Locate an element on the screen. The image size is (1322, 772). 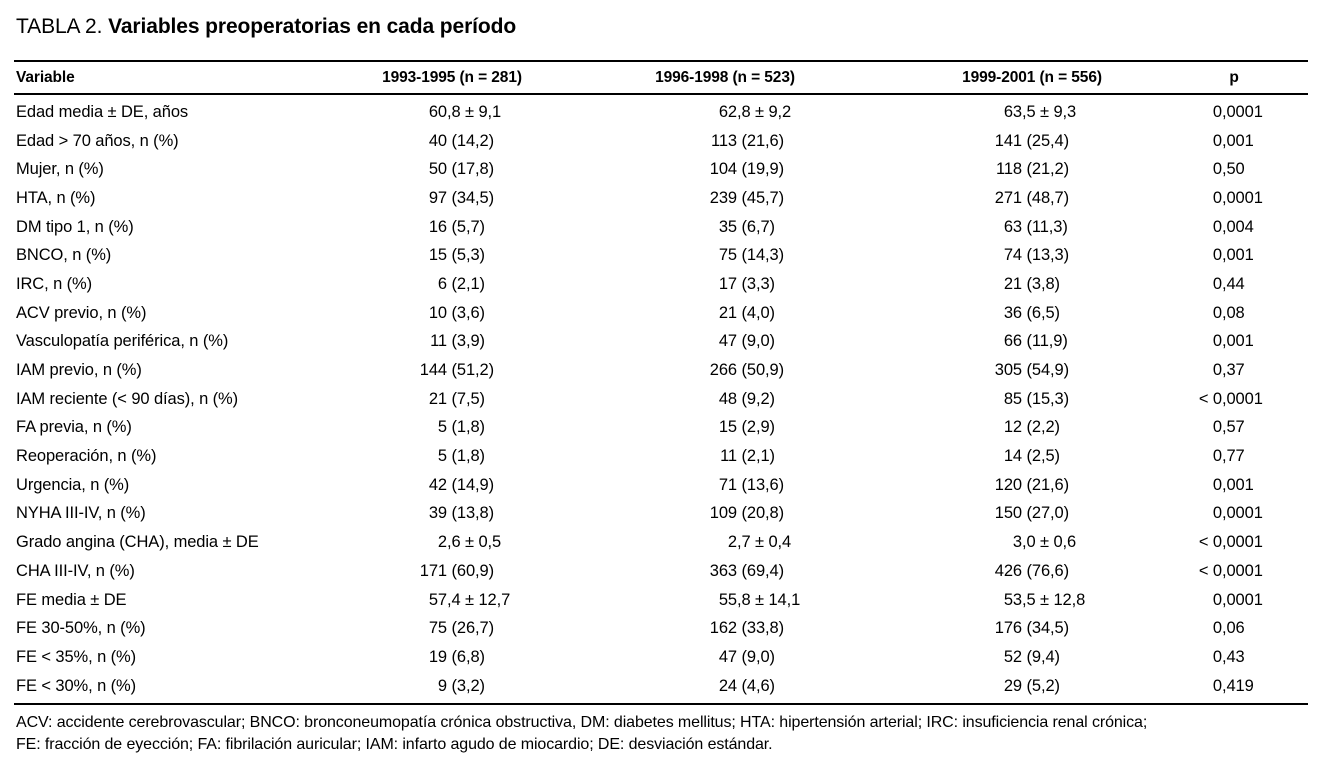
cell-period-1999-2001: 74 (13,3) is located at coordinates (1036, 255).